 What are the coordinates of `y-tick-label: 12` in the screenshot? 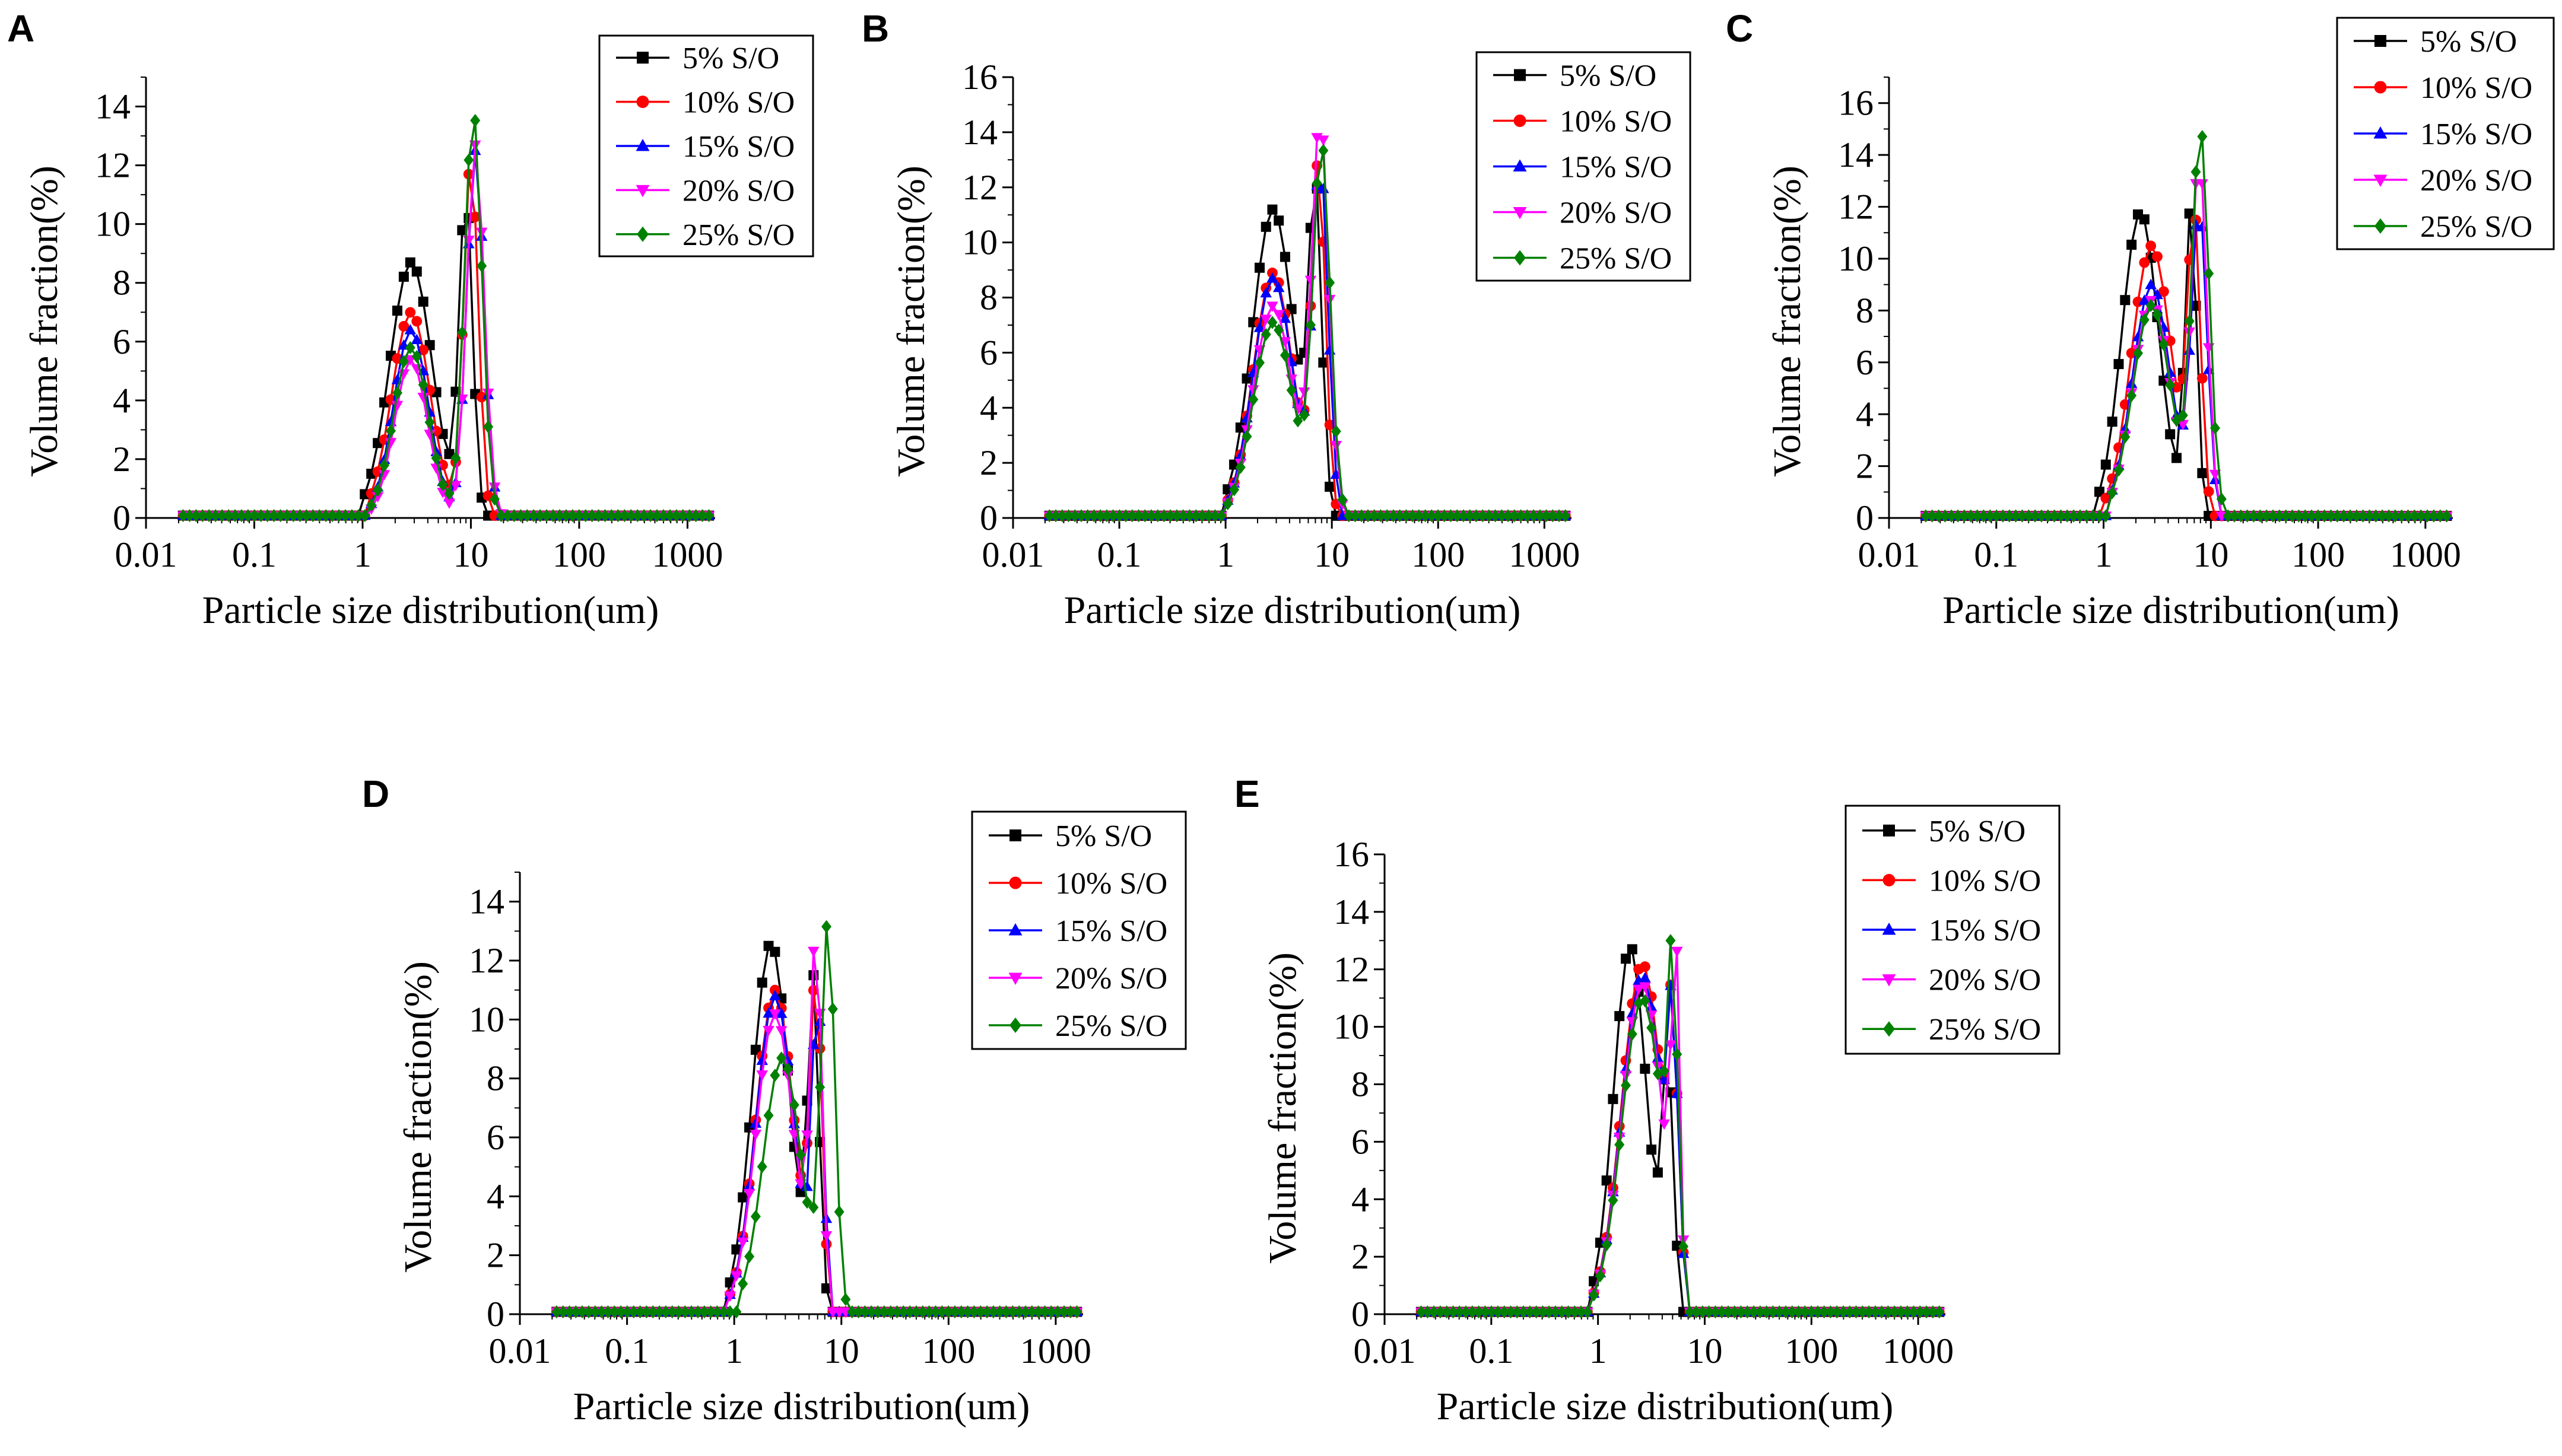 It's located at (487, 960).